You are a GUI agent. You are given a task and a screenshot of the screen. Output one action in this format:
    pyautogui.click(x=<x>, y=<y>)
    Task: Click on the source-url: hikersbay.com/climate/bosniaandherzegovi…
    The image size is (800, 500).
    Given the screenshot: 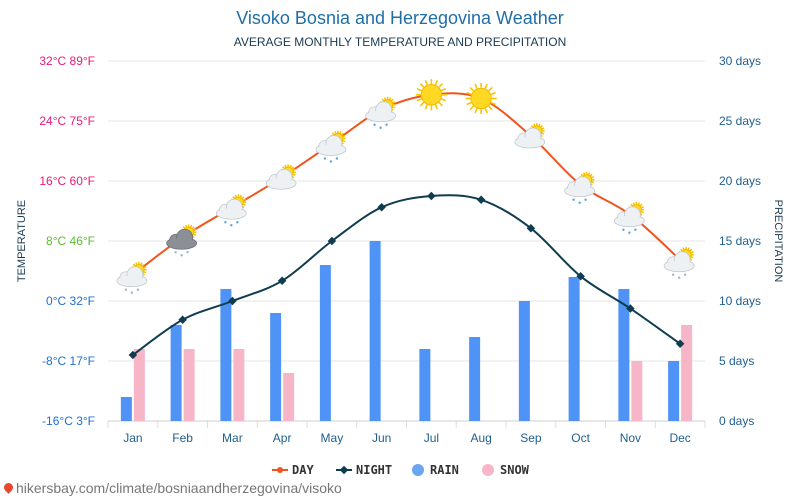 What is the action you would take?
    pyautogui.click(x=179, y=488)
    